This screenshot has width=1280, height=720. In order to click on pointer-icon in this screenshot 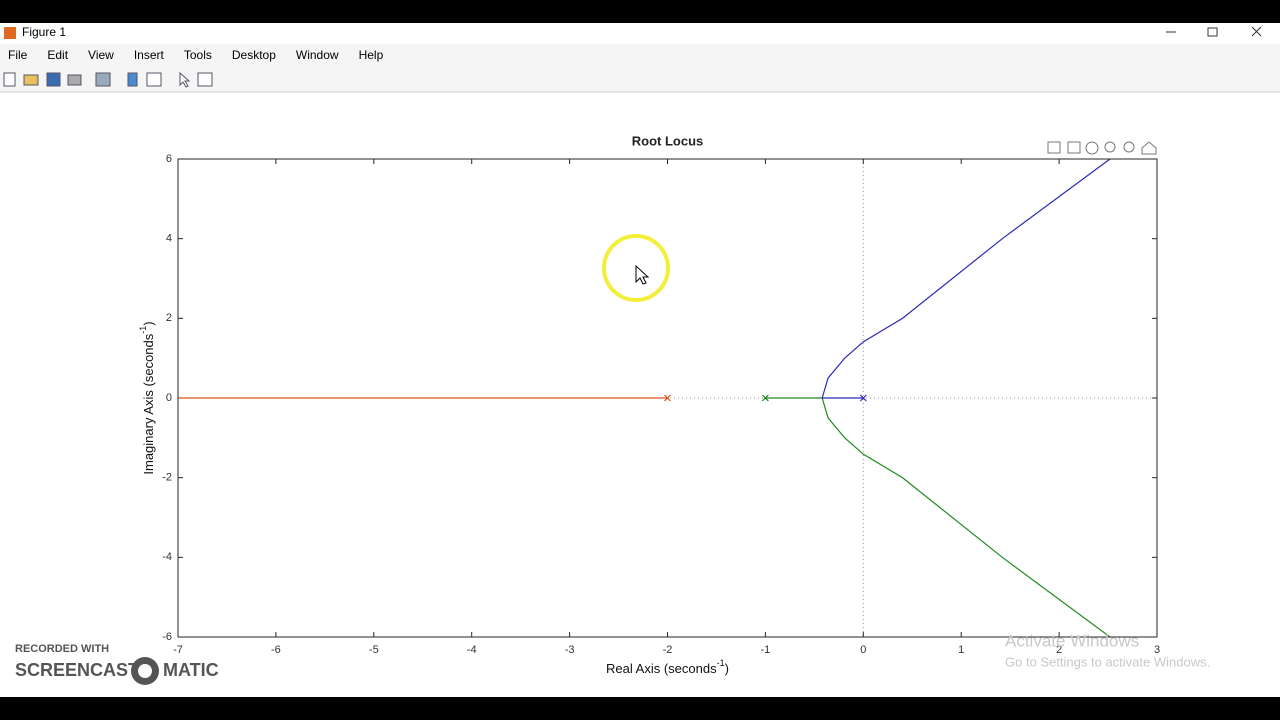, I will do `click(185, 79)`.